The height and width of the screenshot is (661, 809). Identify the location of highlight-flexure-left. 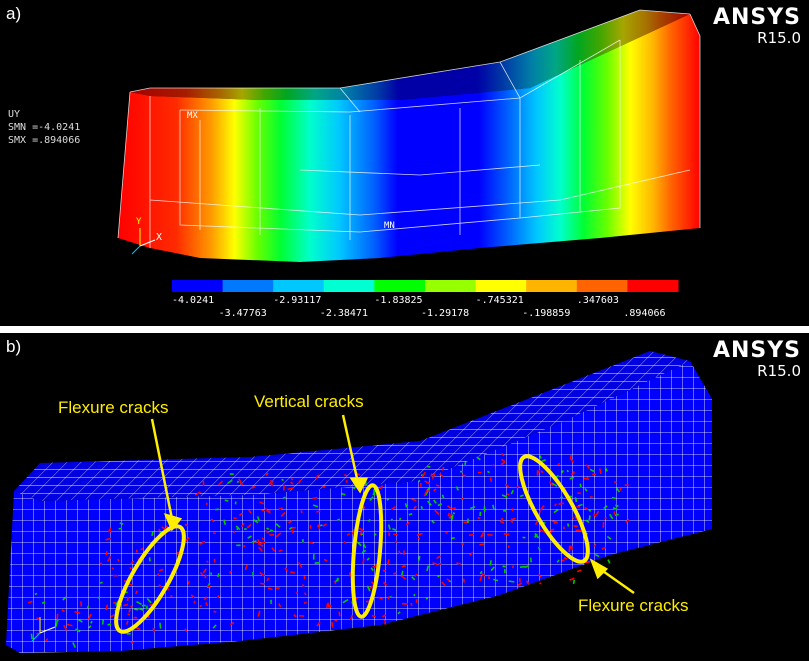
(150, 579).